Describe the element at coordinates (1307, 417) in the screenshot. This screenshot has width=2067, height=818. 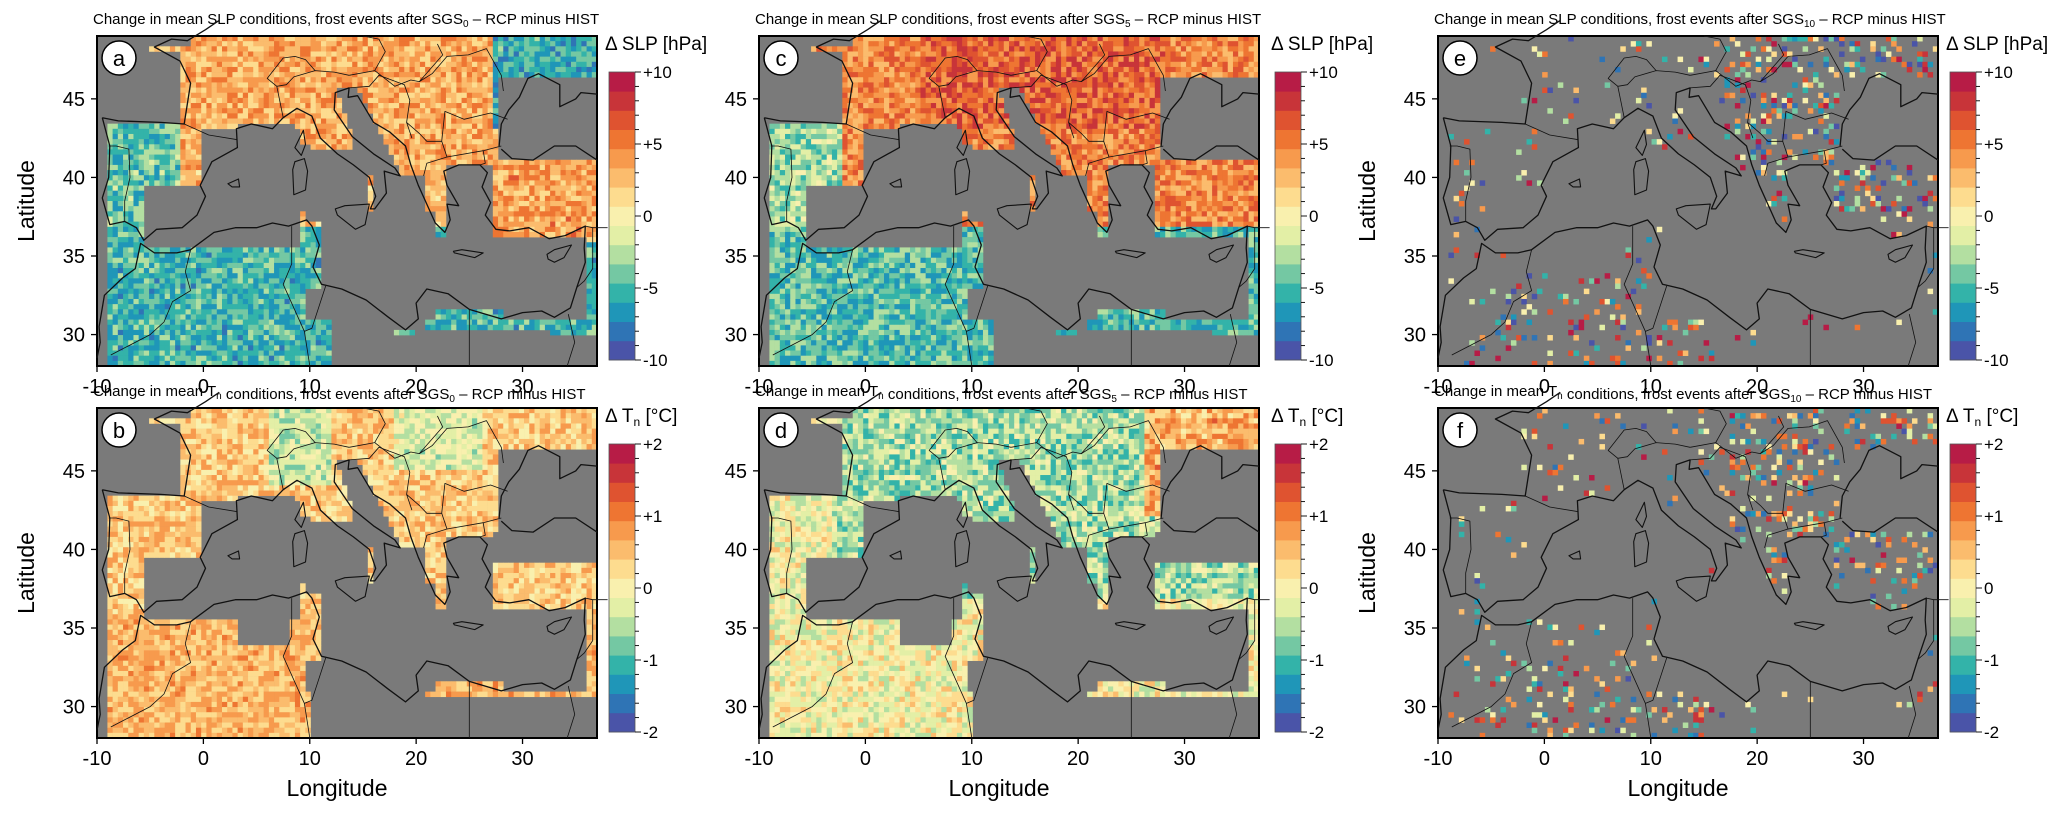
I see `colorbar-title-d: Δ Tn [°C]` at that location.